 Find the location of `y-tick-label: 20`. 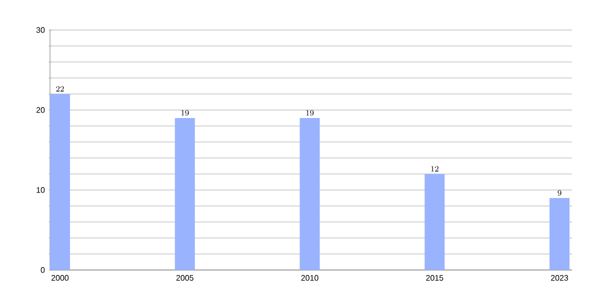

y-tick-label: 20 is located at coordinates (40, 110).